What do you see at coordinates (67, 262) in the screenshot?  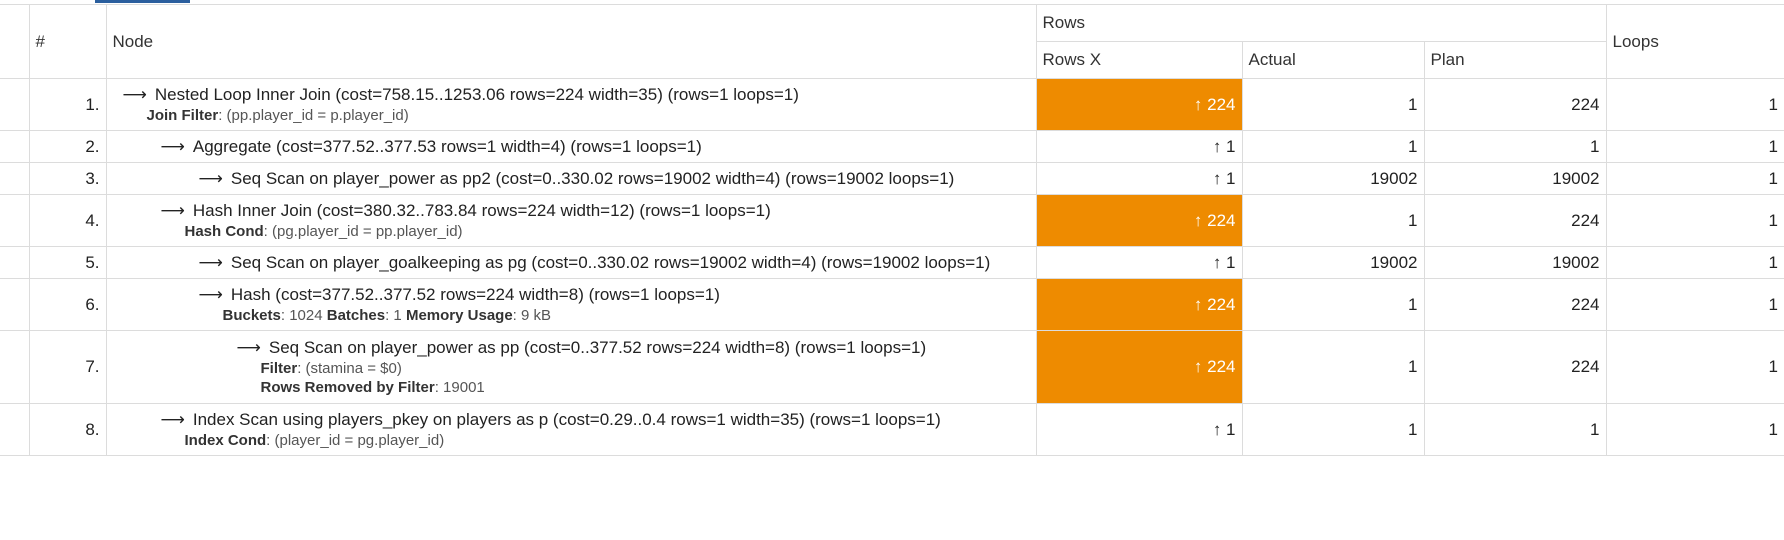 I see `row-index: 5.` at bounding box center [67, 262].